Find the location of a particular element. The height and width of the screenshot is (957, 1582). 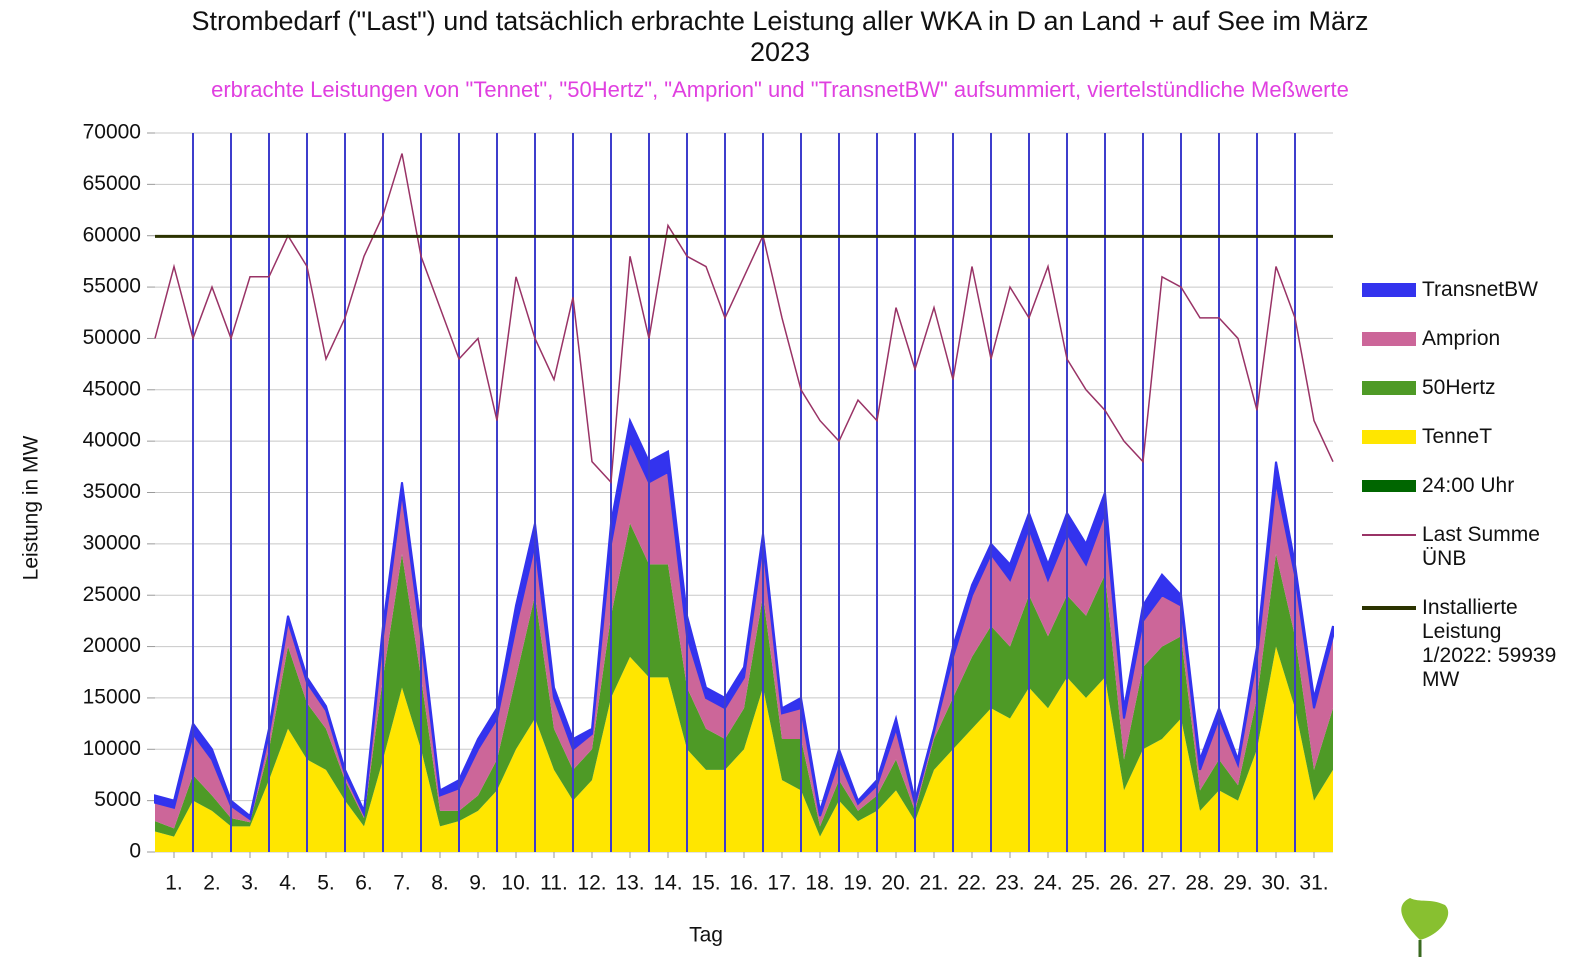

legend-label: Last Summe ÜNB is located at coordinates (1481, 546).